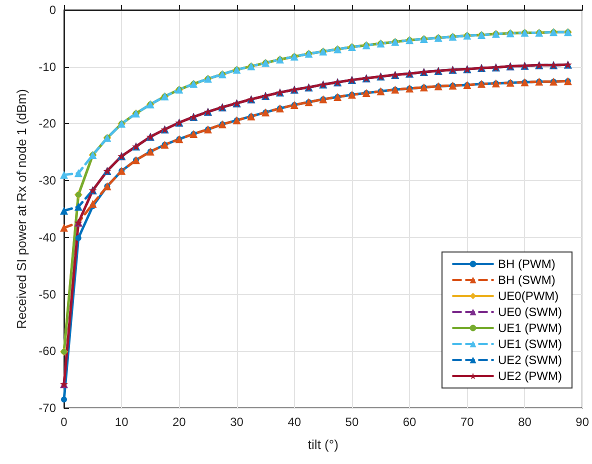  What do you see at coordinates (21, 209) in the screenshot?
I see `y-axis-title: Received SI power at Rx of node 1 (dBm)` at bounding box center [21, 209].